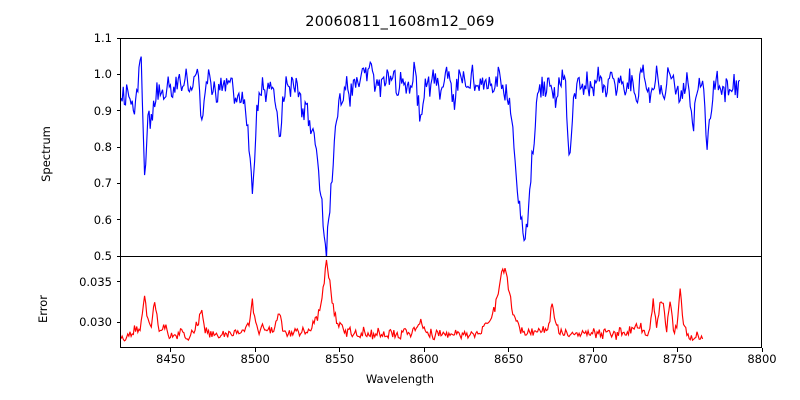  What do you see at coordinates (46, 154) in the screenshot?
I see `spectrum-axis-label: Spectrum` at bounding box center [46, 154].